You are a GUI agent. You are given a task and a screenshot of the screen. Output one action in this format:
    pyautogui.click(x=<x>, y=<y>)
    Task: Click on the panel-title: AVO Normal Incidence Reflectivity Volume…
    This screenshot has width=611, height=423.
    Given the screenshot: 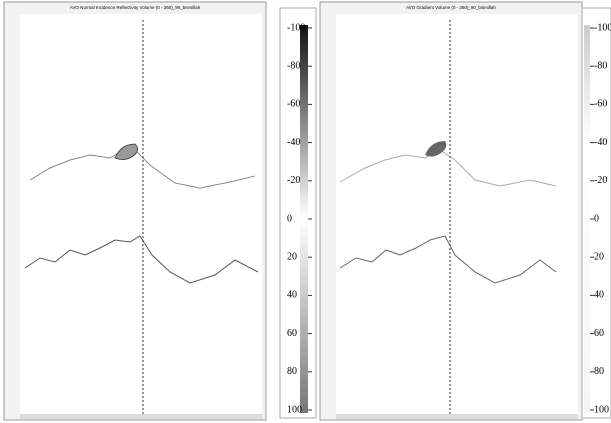 What is the action you would take?
    pyautogui.click(x=135, y=7)
    